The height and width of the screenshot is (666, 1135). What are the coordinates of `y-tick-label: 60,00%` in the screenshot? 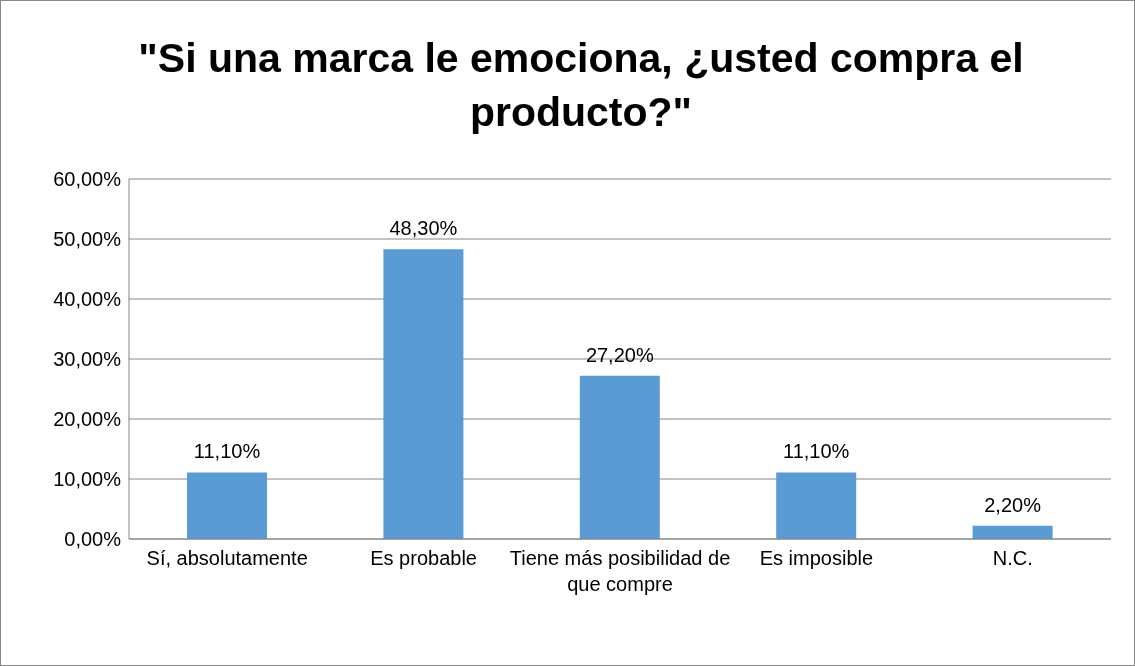 It's located at (87, 179).